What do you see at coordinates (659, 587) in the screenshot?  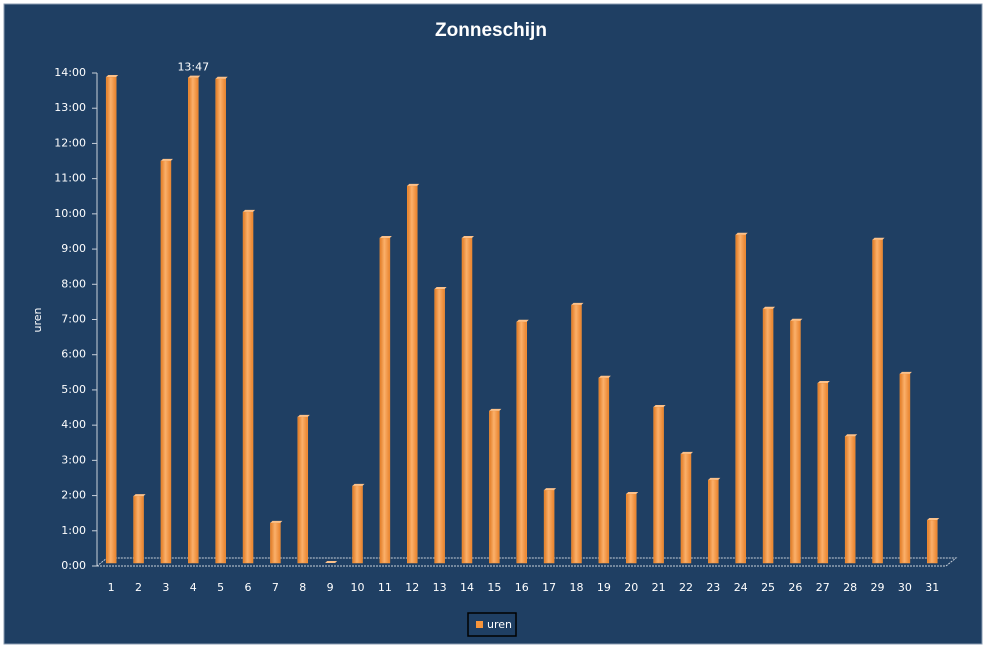 I see `x-tick-label: 21` at bounding box center [659, 587].